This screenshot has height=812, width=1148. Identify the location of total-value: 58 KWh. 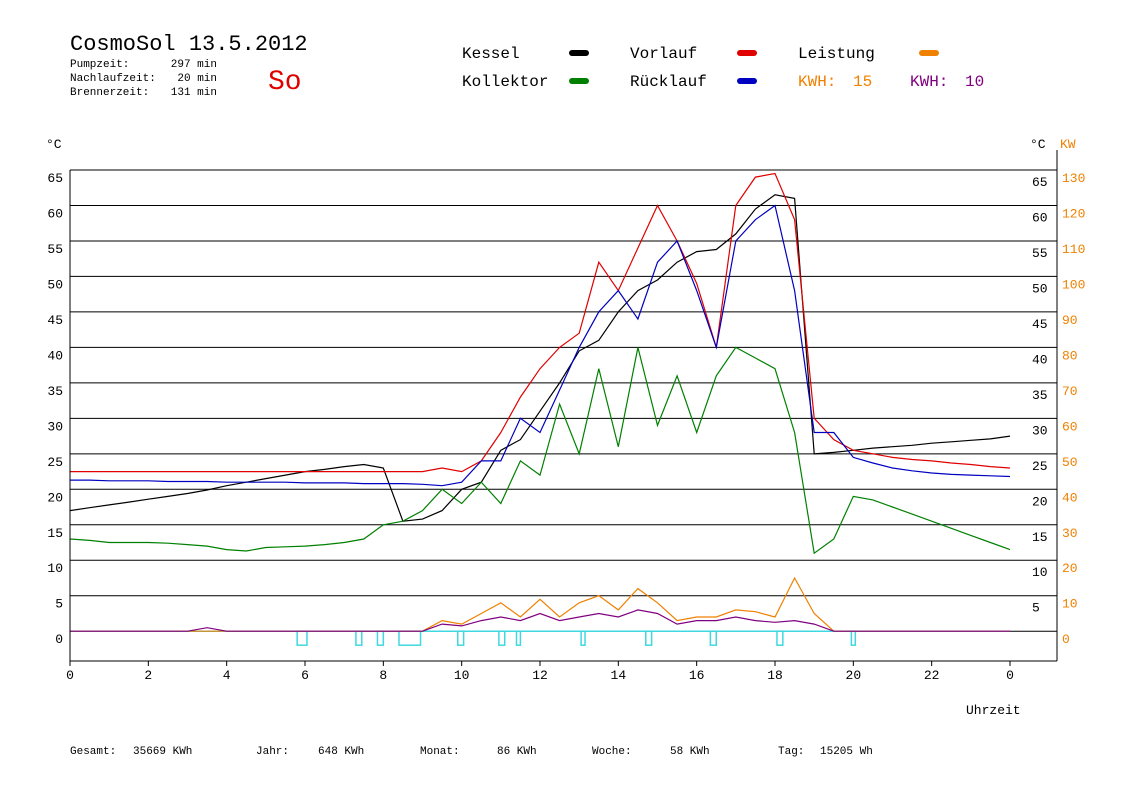
(690, 752).